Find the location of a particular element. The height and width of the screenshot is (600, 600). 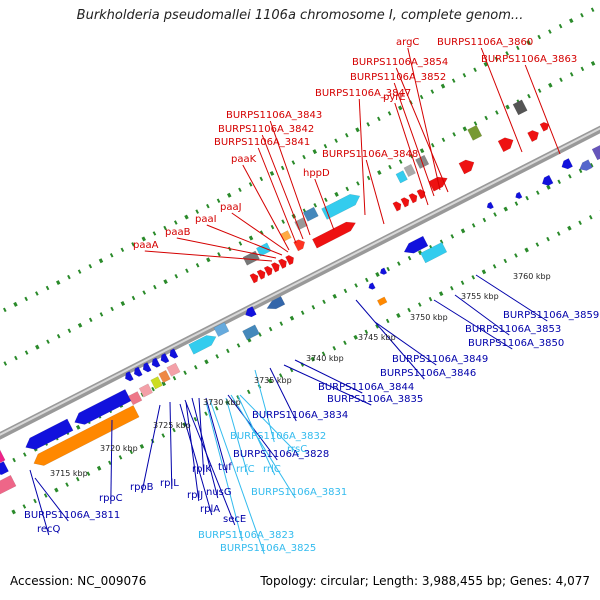

gene-label: BURPS1106A_3852 is located at coordinates (398, 77).